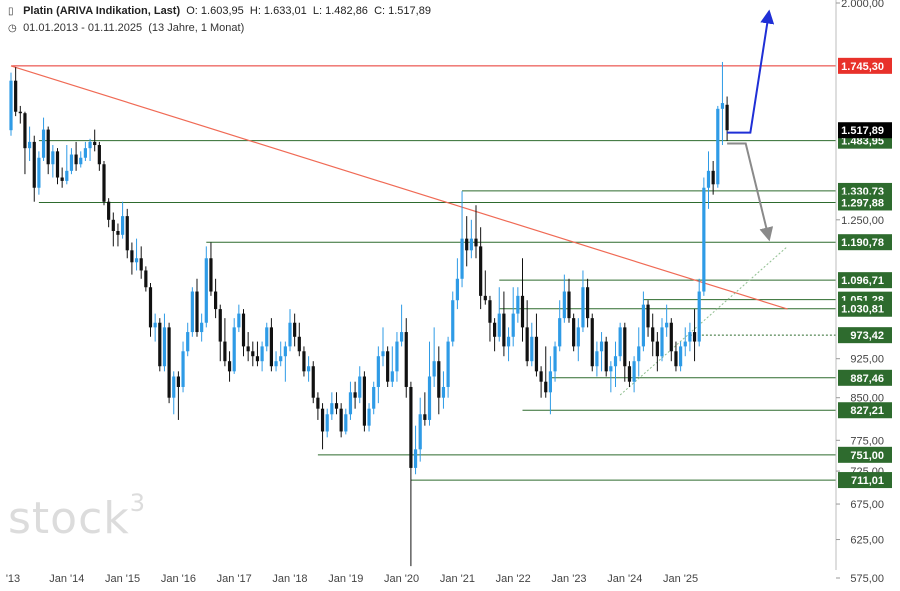 This screenshot has height=591, width=900. Describe the element at coordinates (215, 11) in the screenshot. I see `open-value: O: 1.603,95` at that location.